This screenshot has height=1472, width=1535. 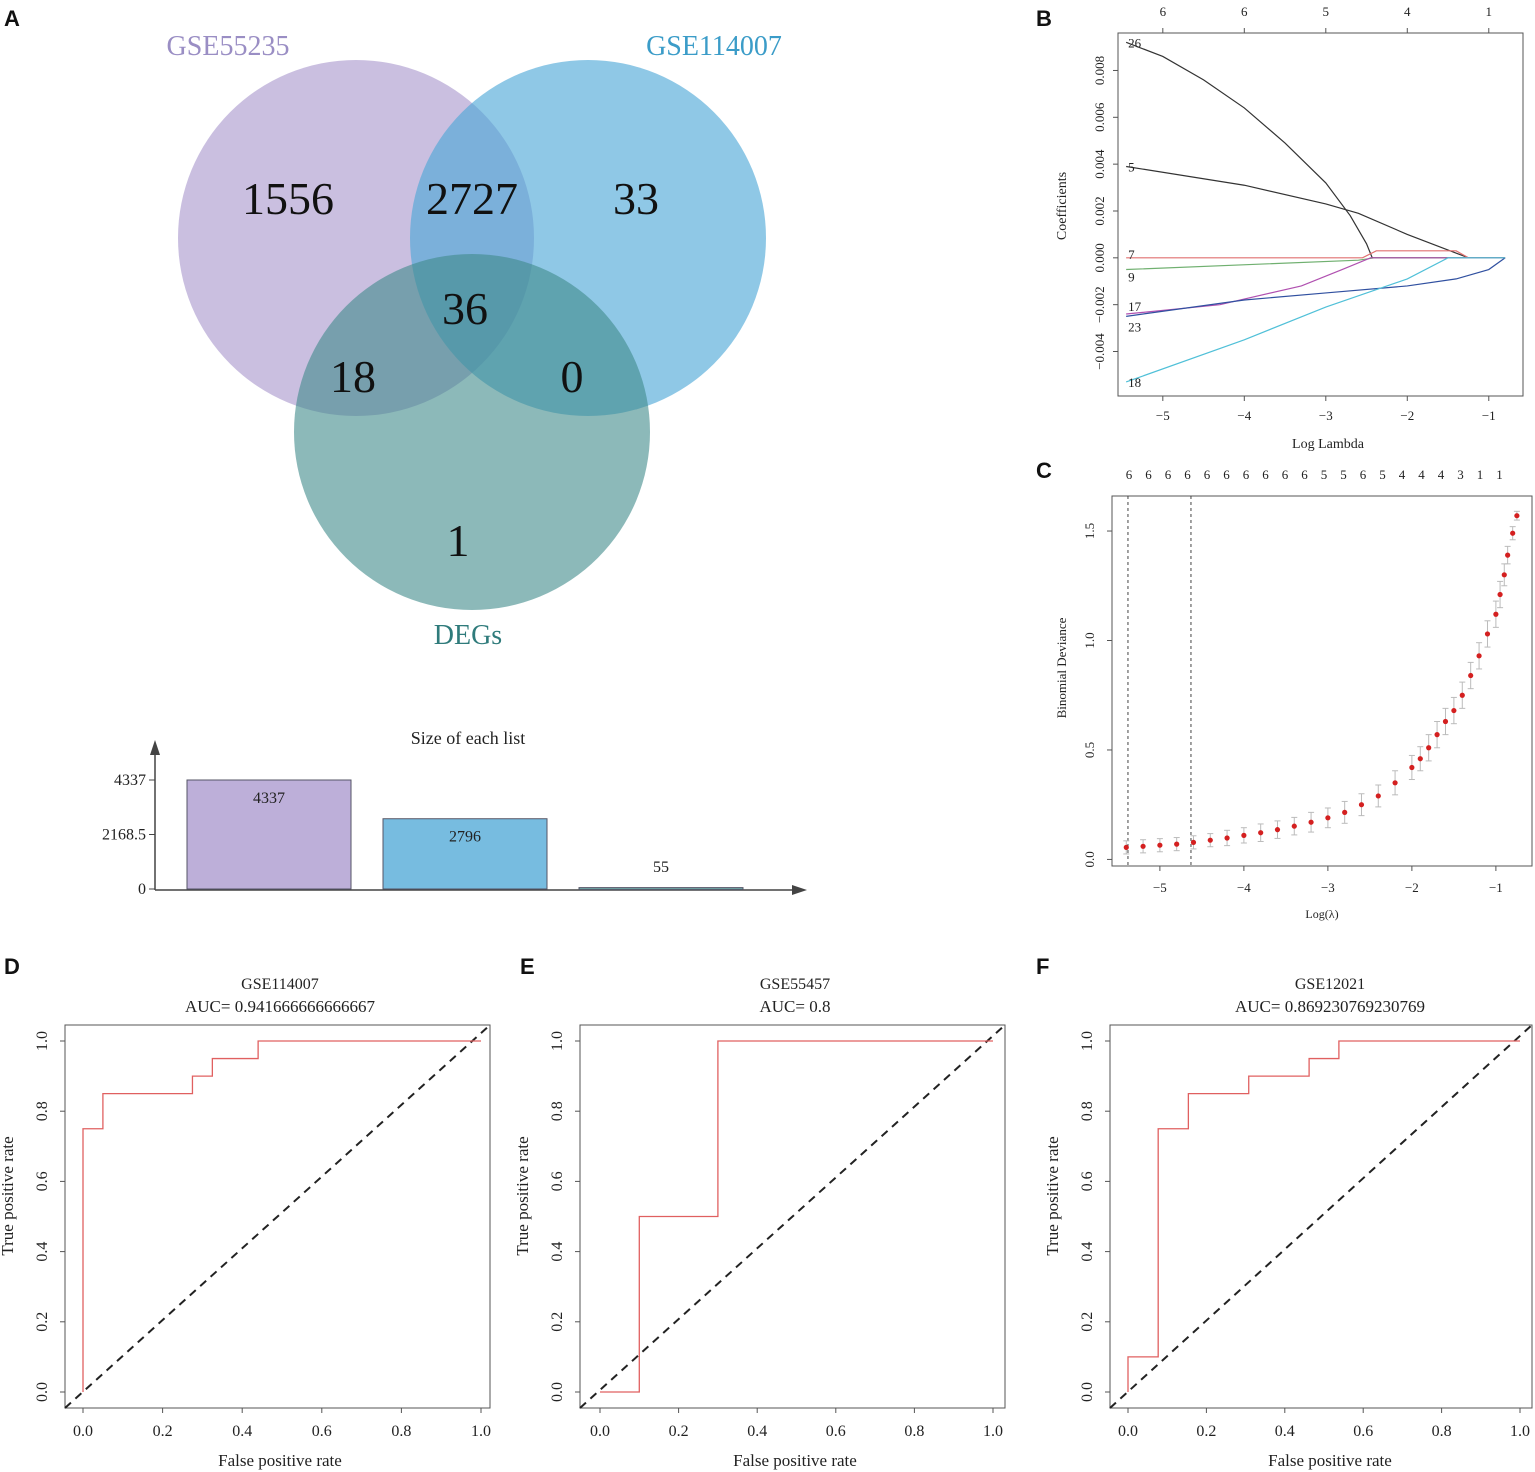 I want to click on bar-y-tick-label: 4337, so click(x=130, y=780).